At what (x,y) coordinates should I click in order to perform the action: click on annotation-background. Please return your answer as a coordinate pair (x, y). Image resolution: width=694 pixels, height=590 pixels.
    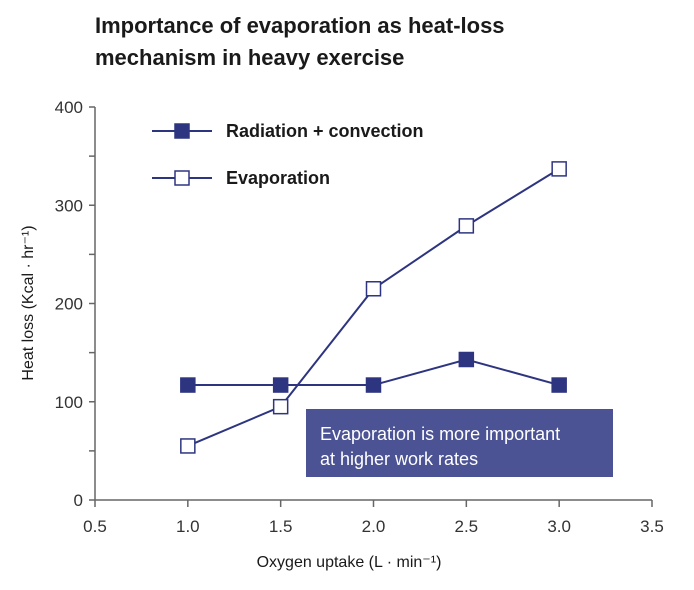
    Looking at the image, I should click on (459, 443).